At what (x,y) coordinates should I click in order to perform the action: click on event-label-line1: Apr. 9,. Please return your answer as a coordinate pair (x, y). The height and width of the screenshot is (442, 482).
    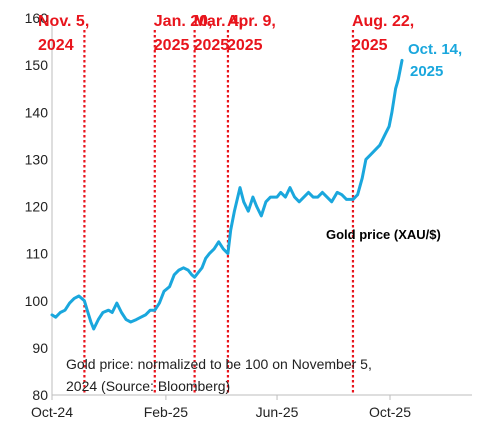
    Looking at the image, I should click on (251, 21).